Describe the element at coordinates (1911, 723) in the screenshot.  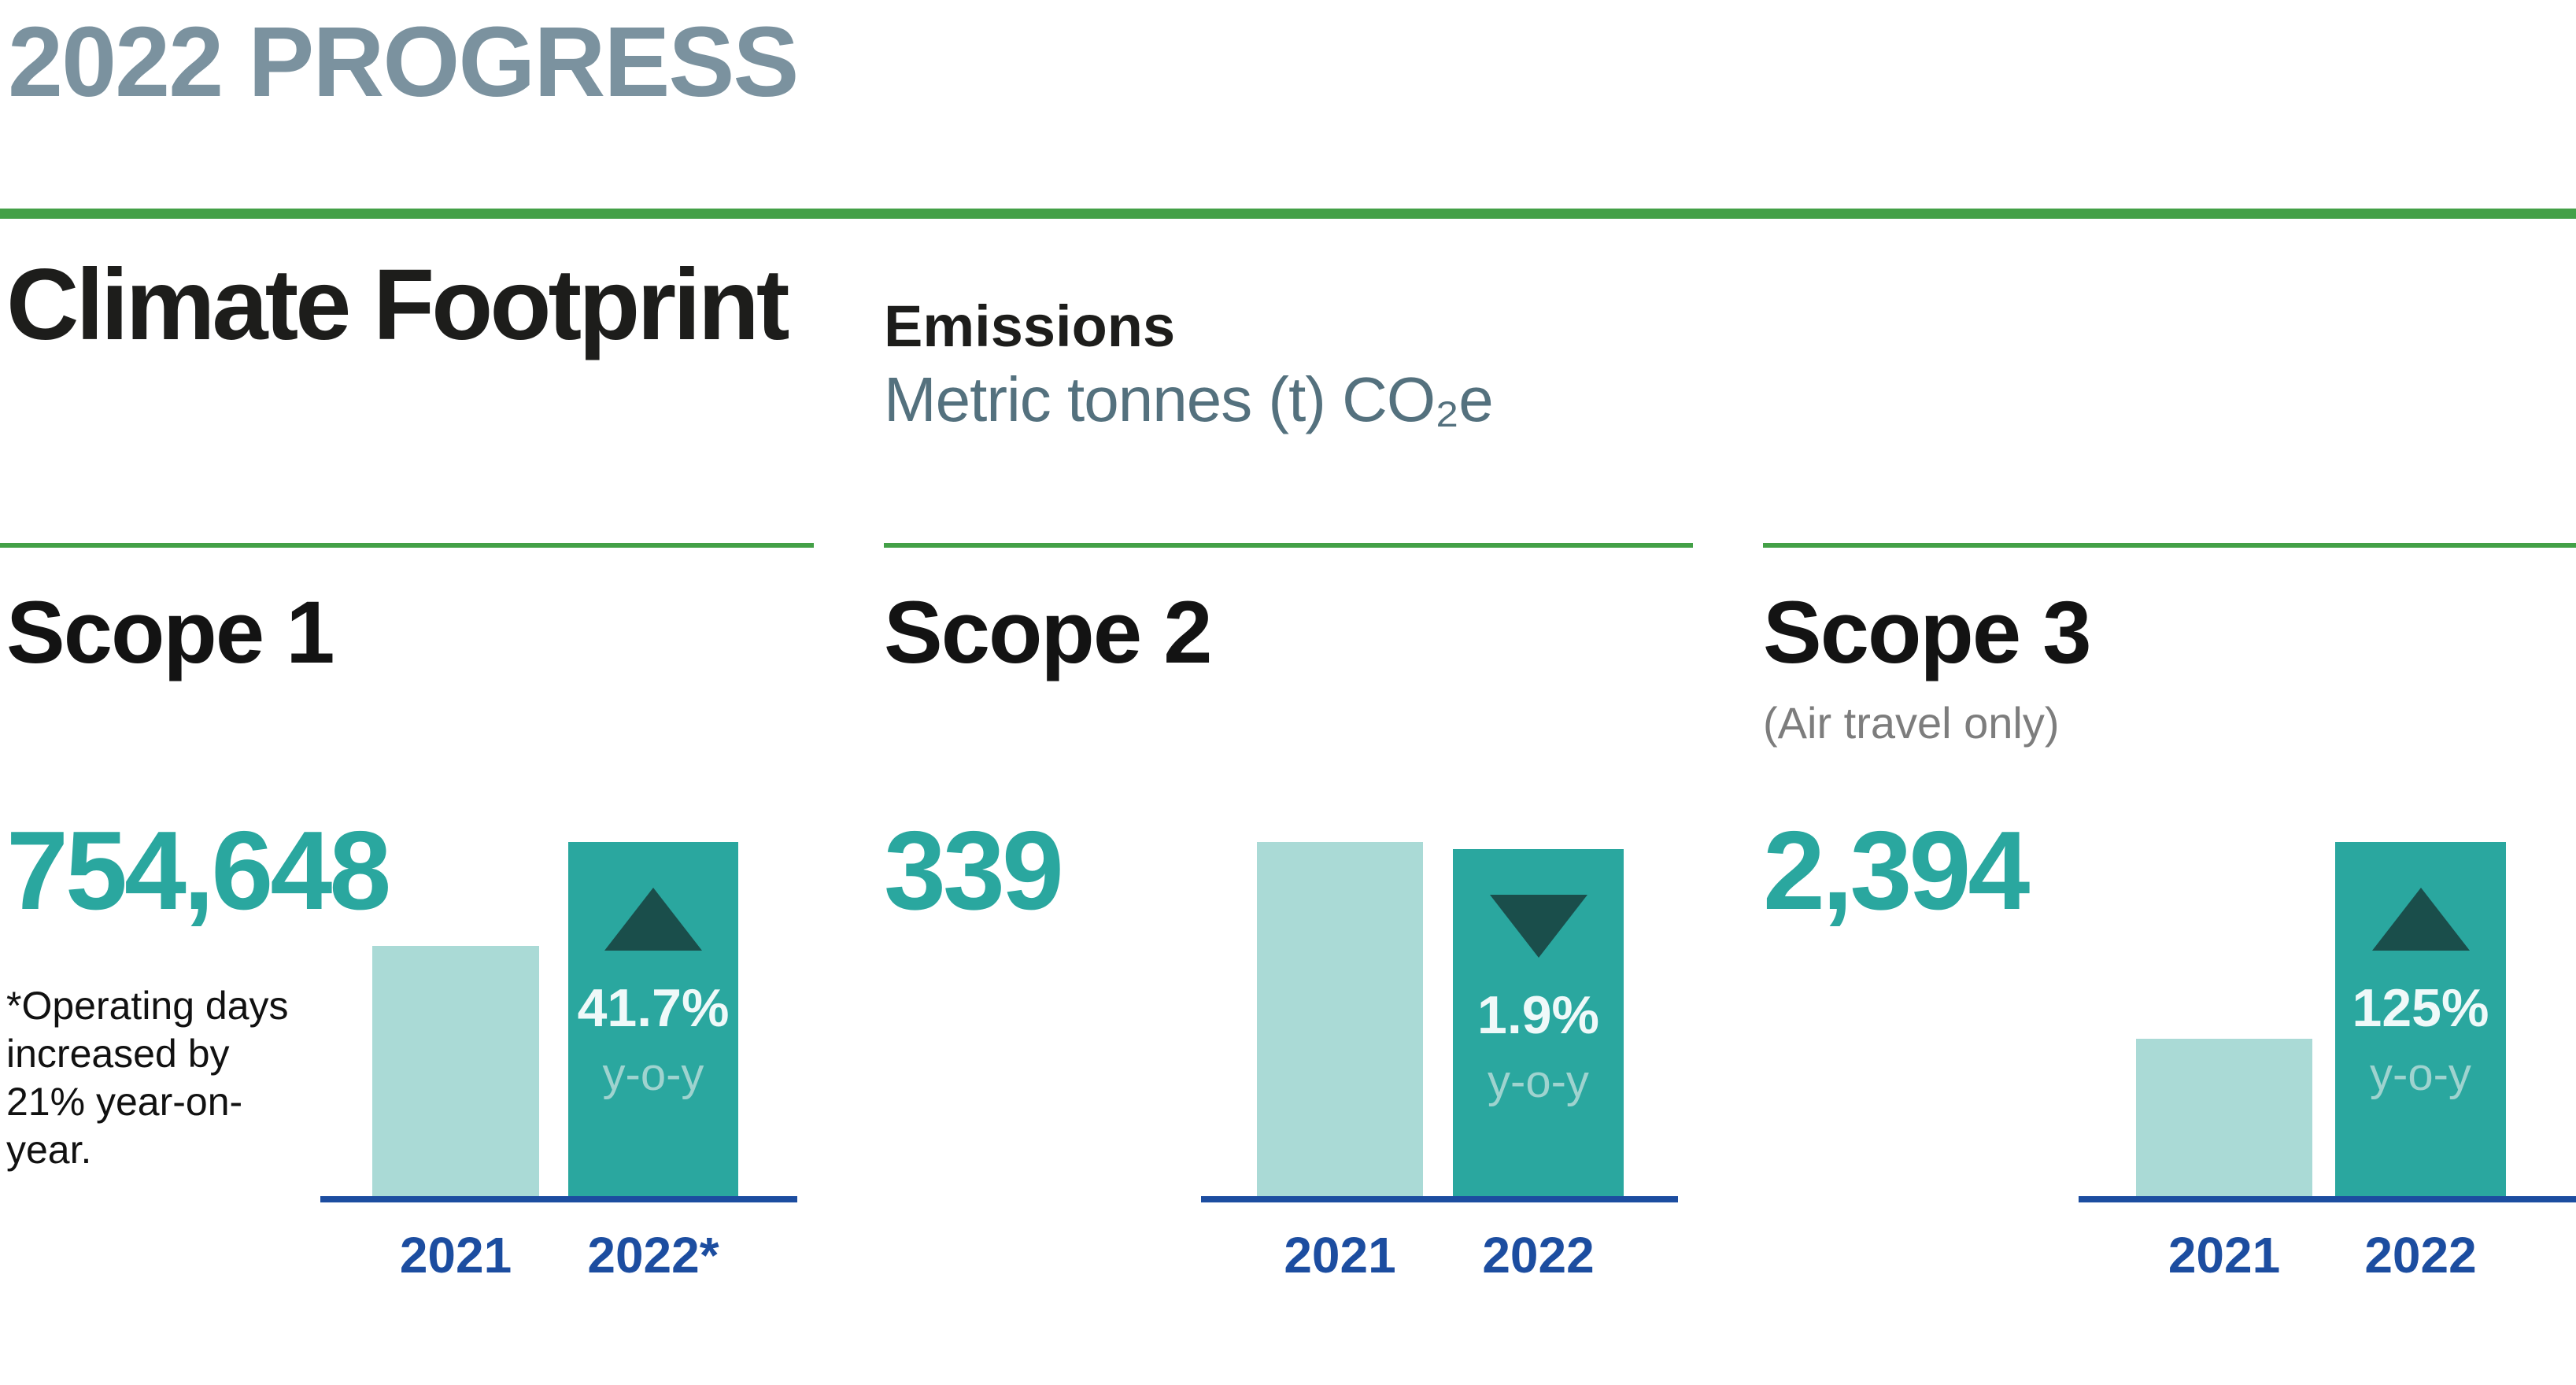
I see `scope-subtitle: (Air travel only)` at that location.